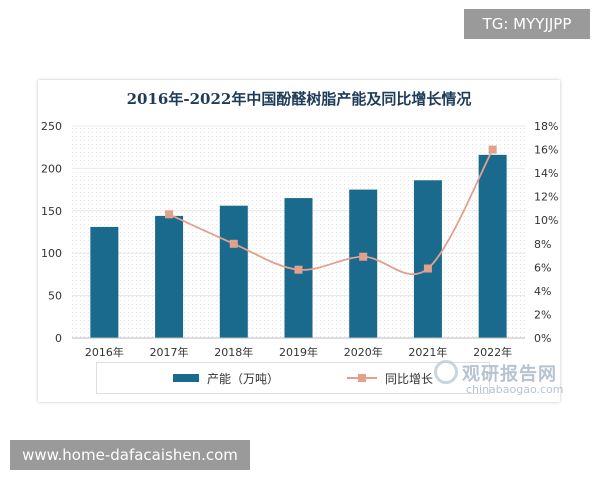 The image size is (600, 480). Describe the element at coordinates (542, 338) in the screenshot. I see `y2-axis-tick-label: 0%` at that location.